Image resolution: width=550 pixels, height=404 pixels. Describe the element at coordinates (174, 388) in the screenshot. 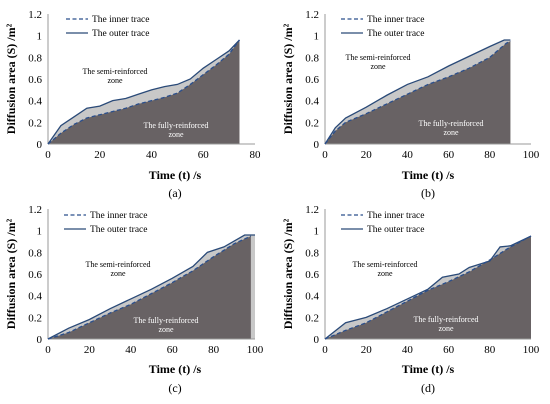

I see `panel-label: (c)` at that location.